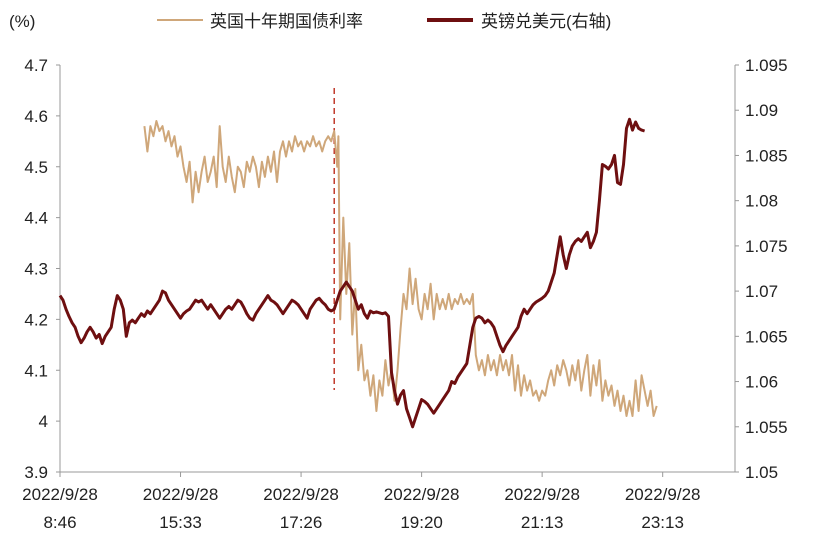 Image resolution: width=815 pixels, height=547 pixels. I want to click on left-axis-unit-label: (%), so click(22, 21).